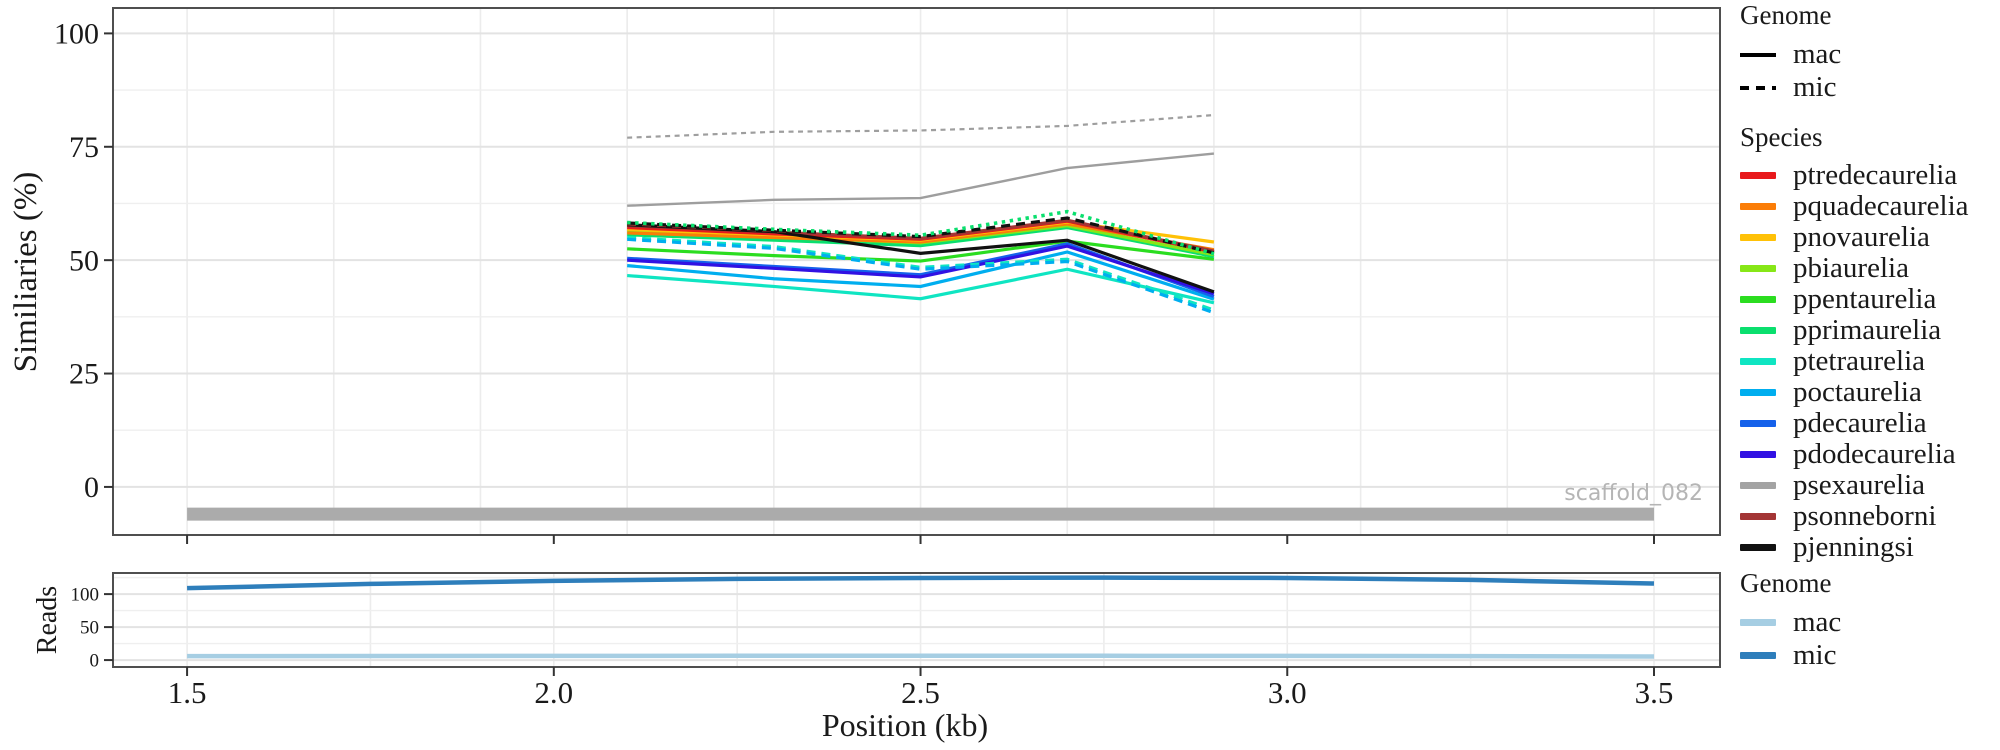  What do you see at coordinates (1865, 299) in the screenshot?
I see `legend-item-label: ppentaurelia` at bounding box center [1865, 299].